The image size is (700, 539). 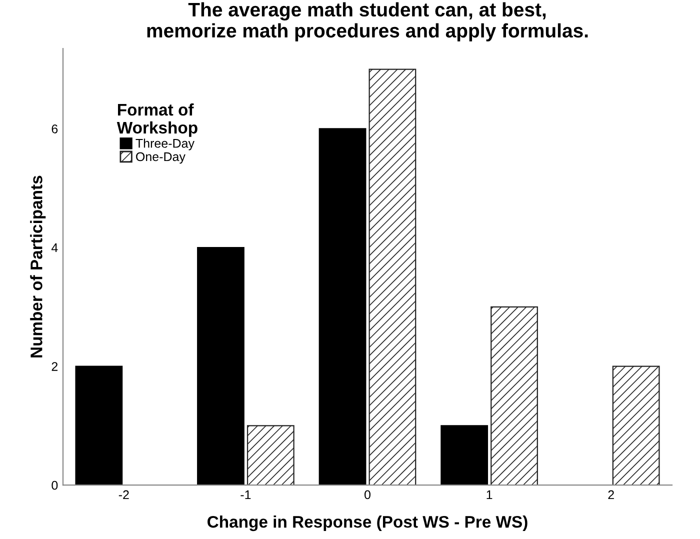 What do you see at coordinates (161, 158) in the screenshot?
I see `legend-label: One-Day` at bounding box center [161, 158].